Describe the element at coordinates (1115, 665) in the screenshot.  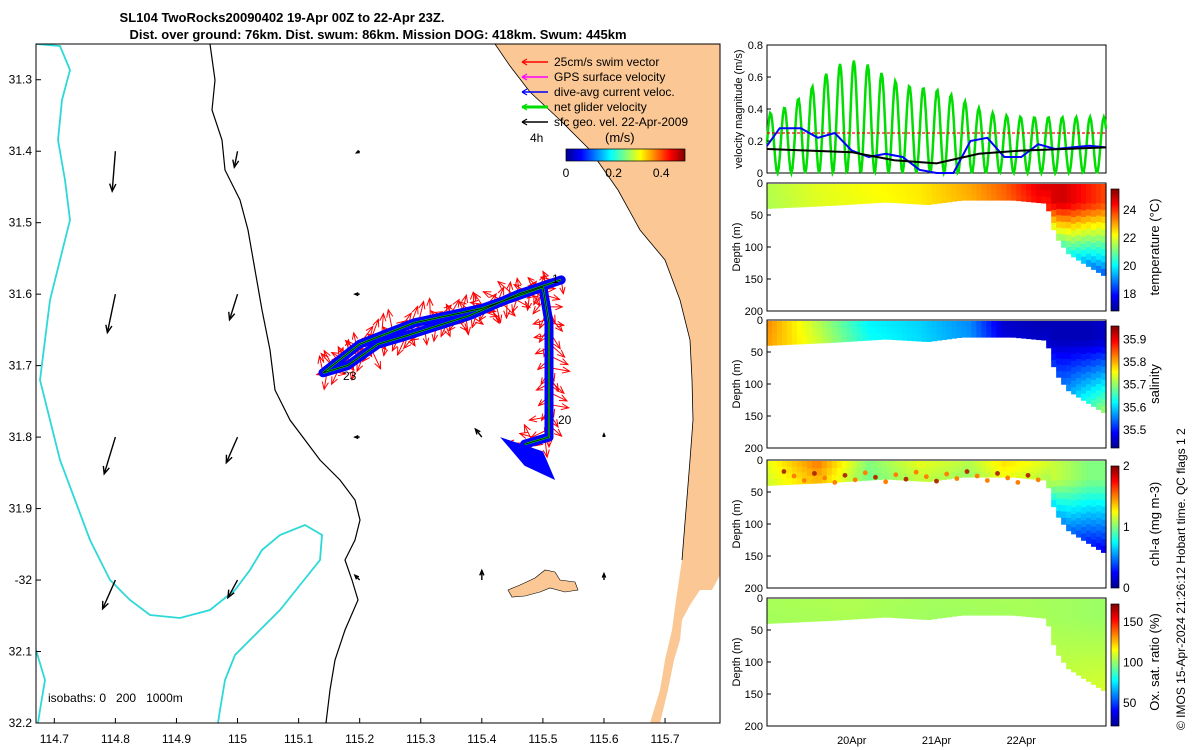
I see `colorbar` at that location.